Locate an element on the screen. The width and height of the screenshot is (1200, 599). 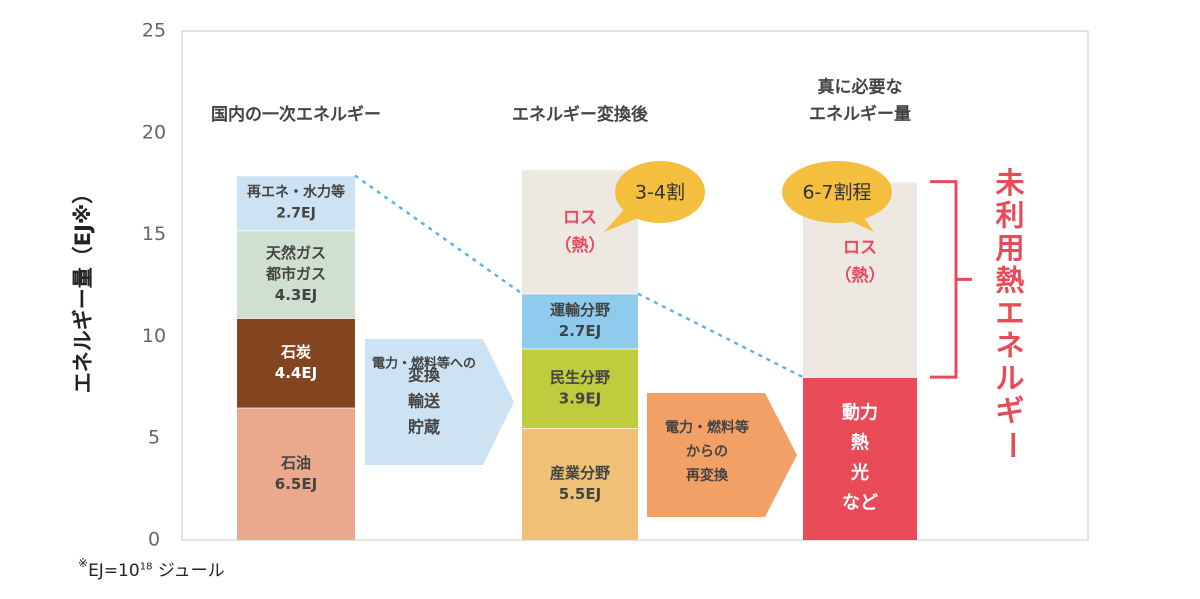
y-tick-label: 25 is located at coordinates (154, 31).